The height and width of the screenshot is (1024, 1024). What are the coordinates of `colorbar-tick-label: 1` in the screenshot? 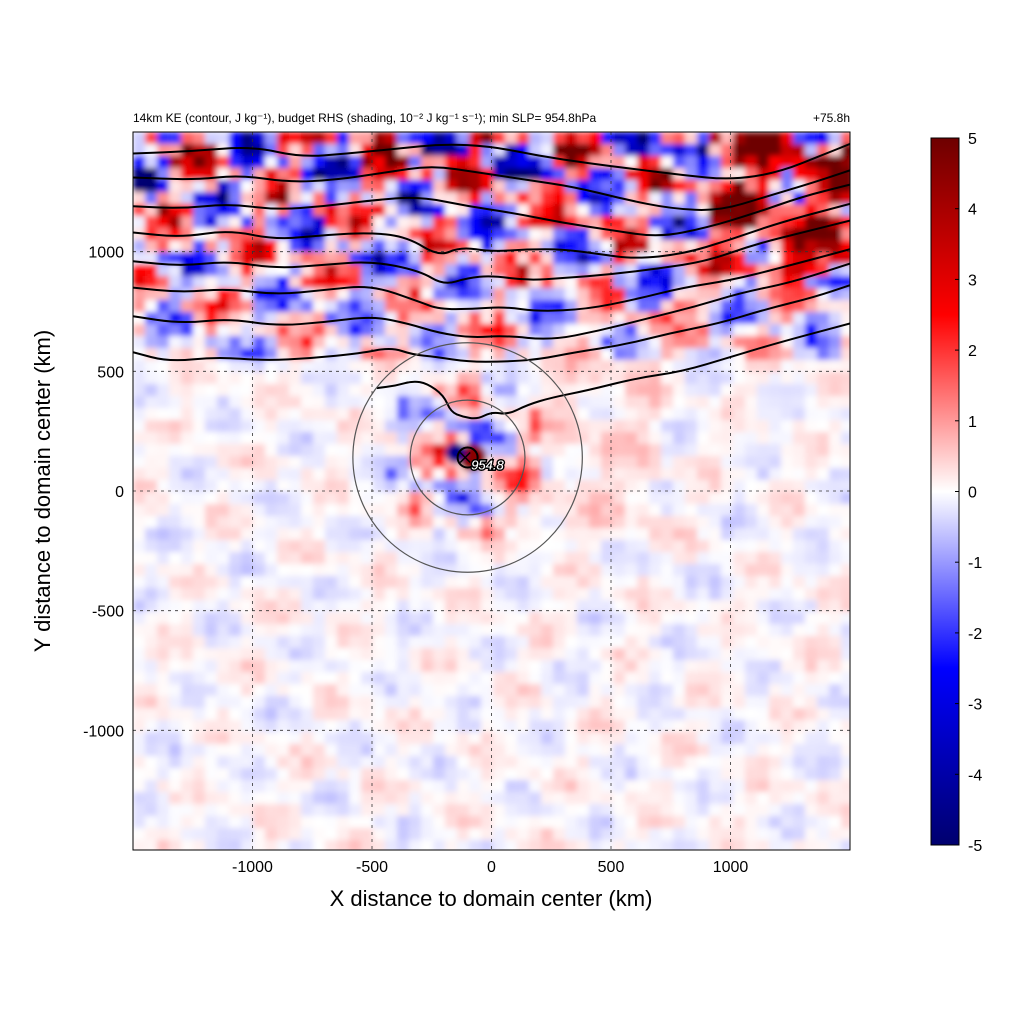 It's located at (972, 422).